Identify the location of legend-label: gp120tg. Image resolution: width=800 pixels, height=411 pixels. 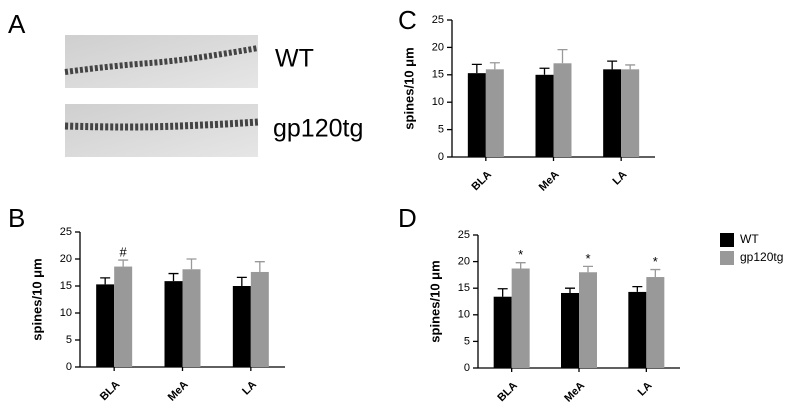
(761, 257).